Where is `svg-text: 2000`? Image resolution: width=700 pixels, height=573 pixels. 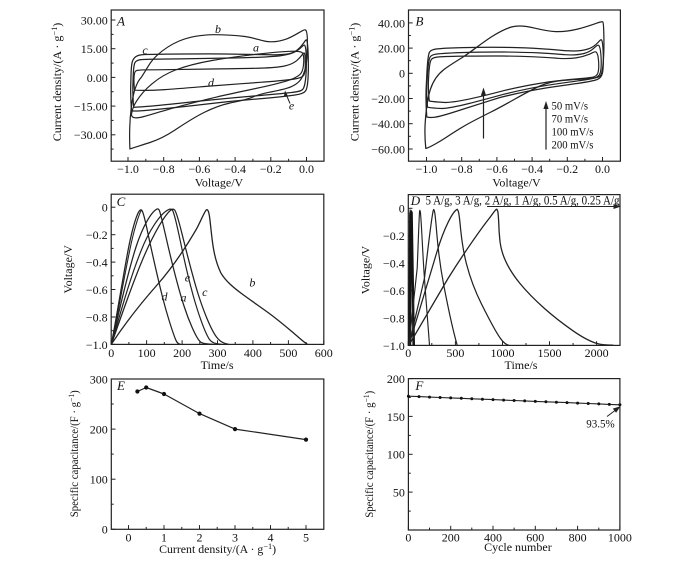
svg-text: 2000 is located at coordinates (597, 353).